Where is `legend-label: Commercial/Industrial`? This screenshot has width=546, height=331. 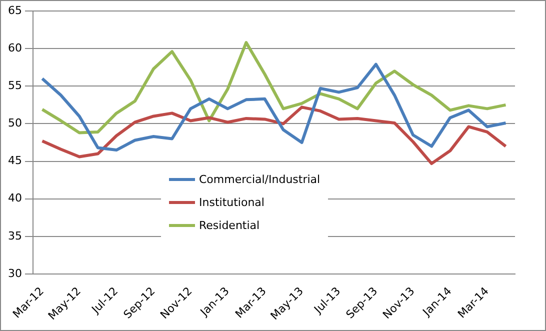 legend-label: Commercial/Industrial is located at coordinates (259, 179).